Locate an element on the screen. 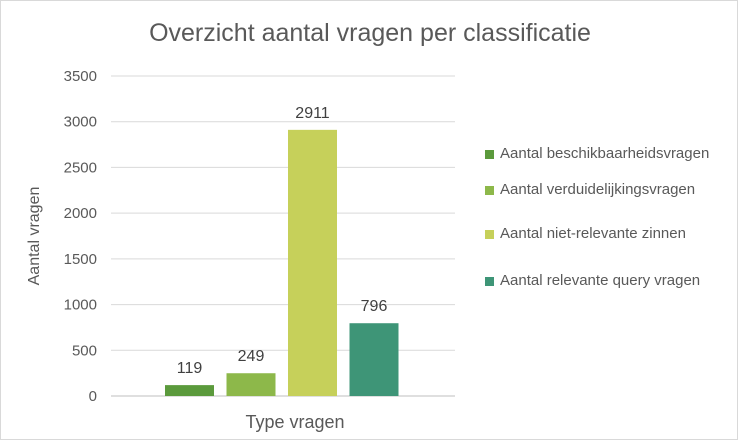 This screenshot has width=738, height=441. y-tick-label: 3000 is located at coordinates (80, 122).